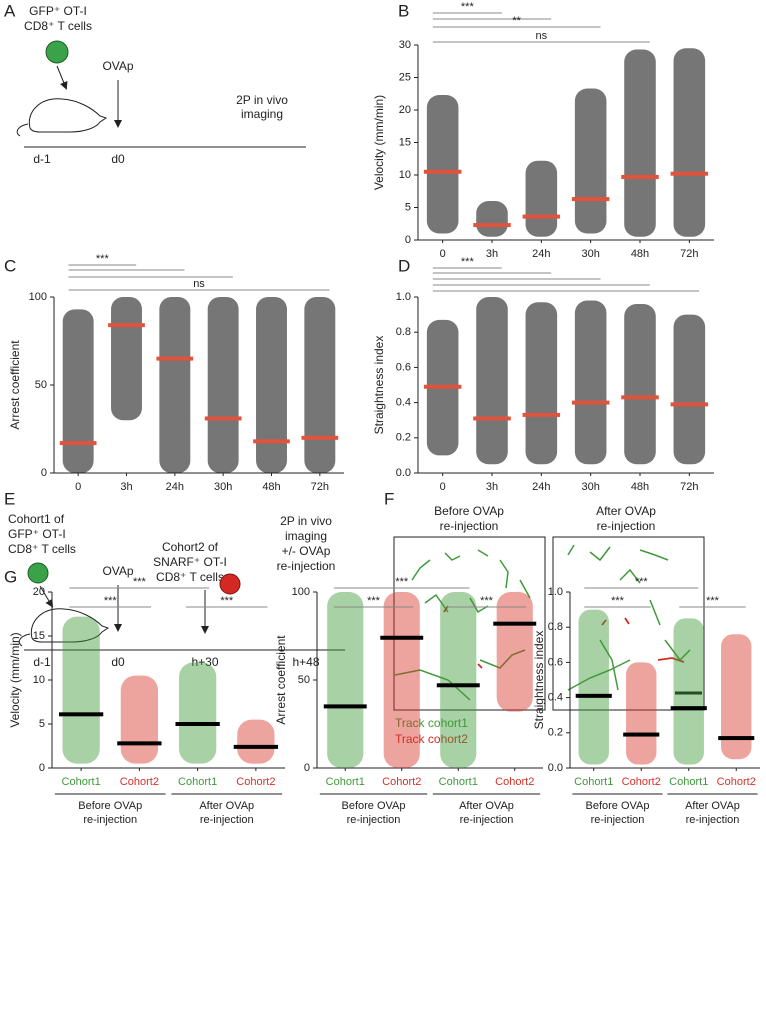 The width and height of the screenshot is (766, 1031). Describe the element at coordinates (403, 438) in the screenshot. I see `y-tick-label: 0.2` at that location.